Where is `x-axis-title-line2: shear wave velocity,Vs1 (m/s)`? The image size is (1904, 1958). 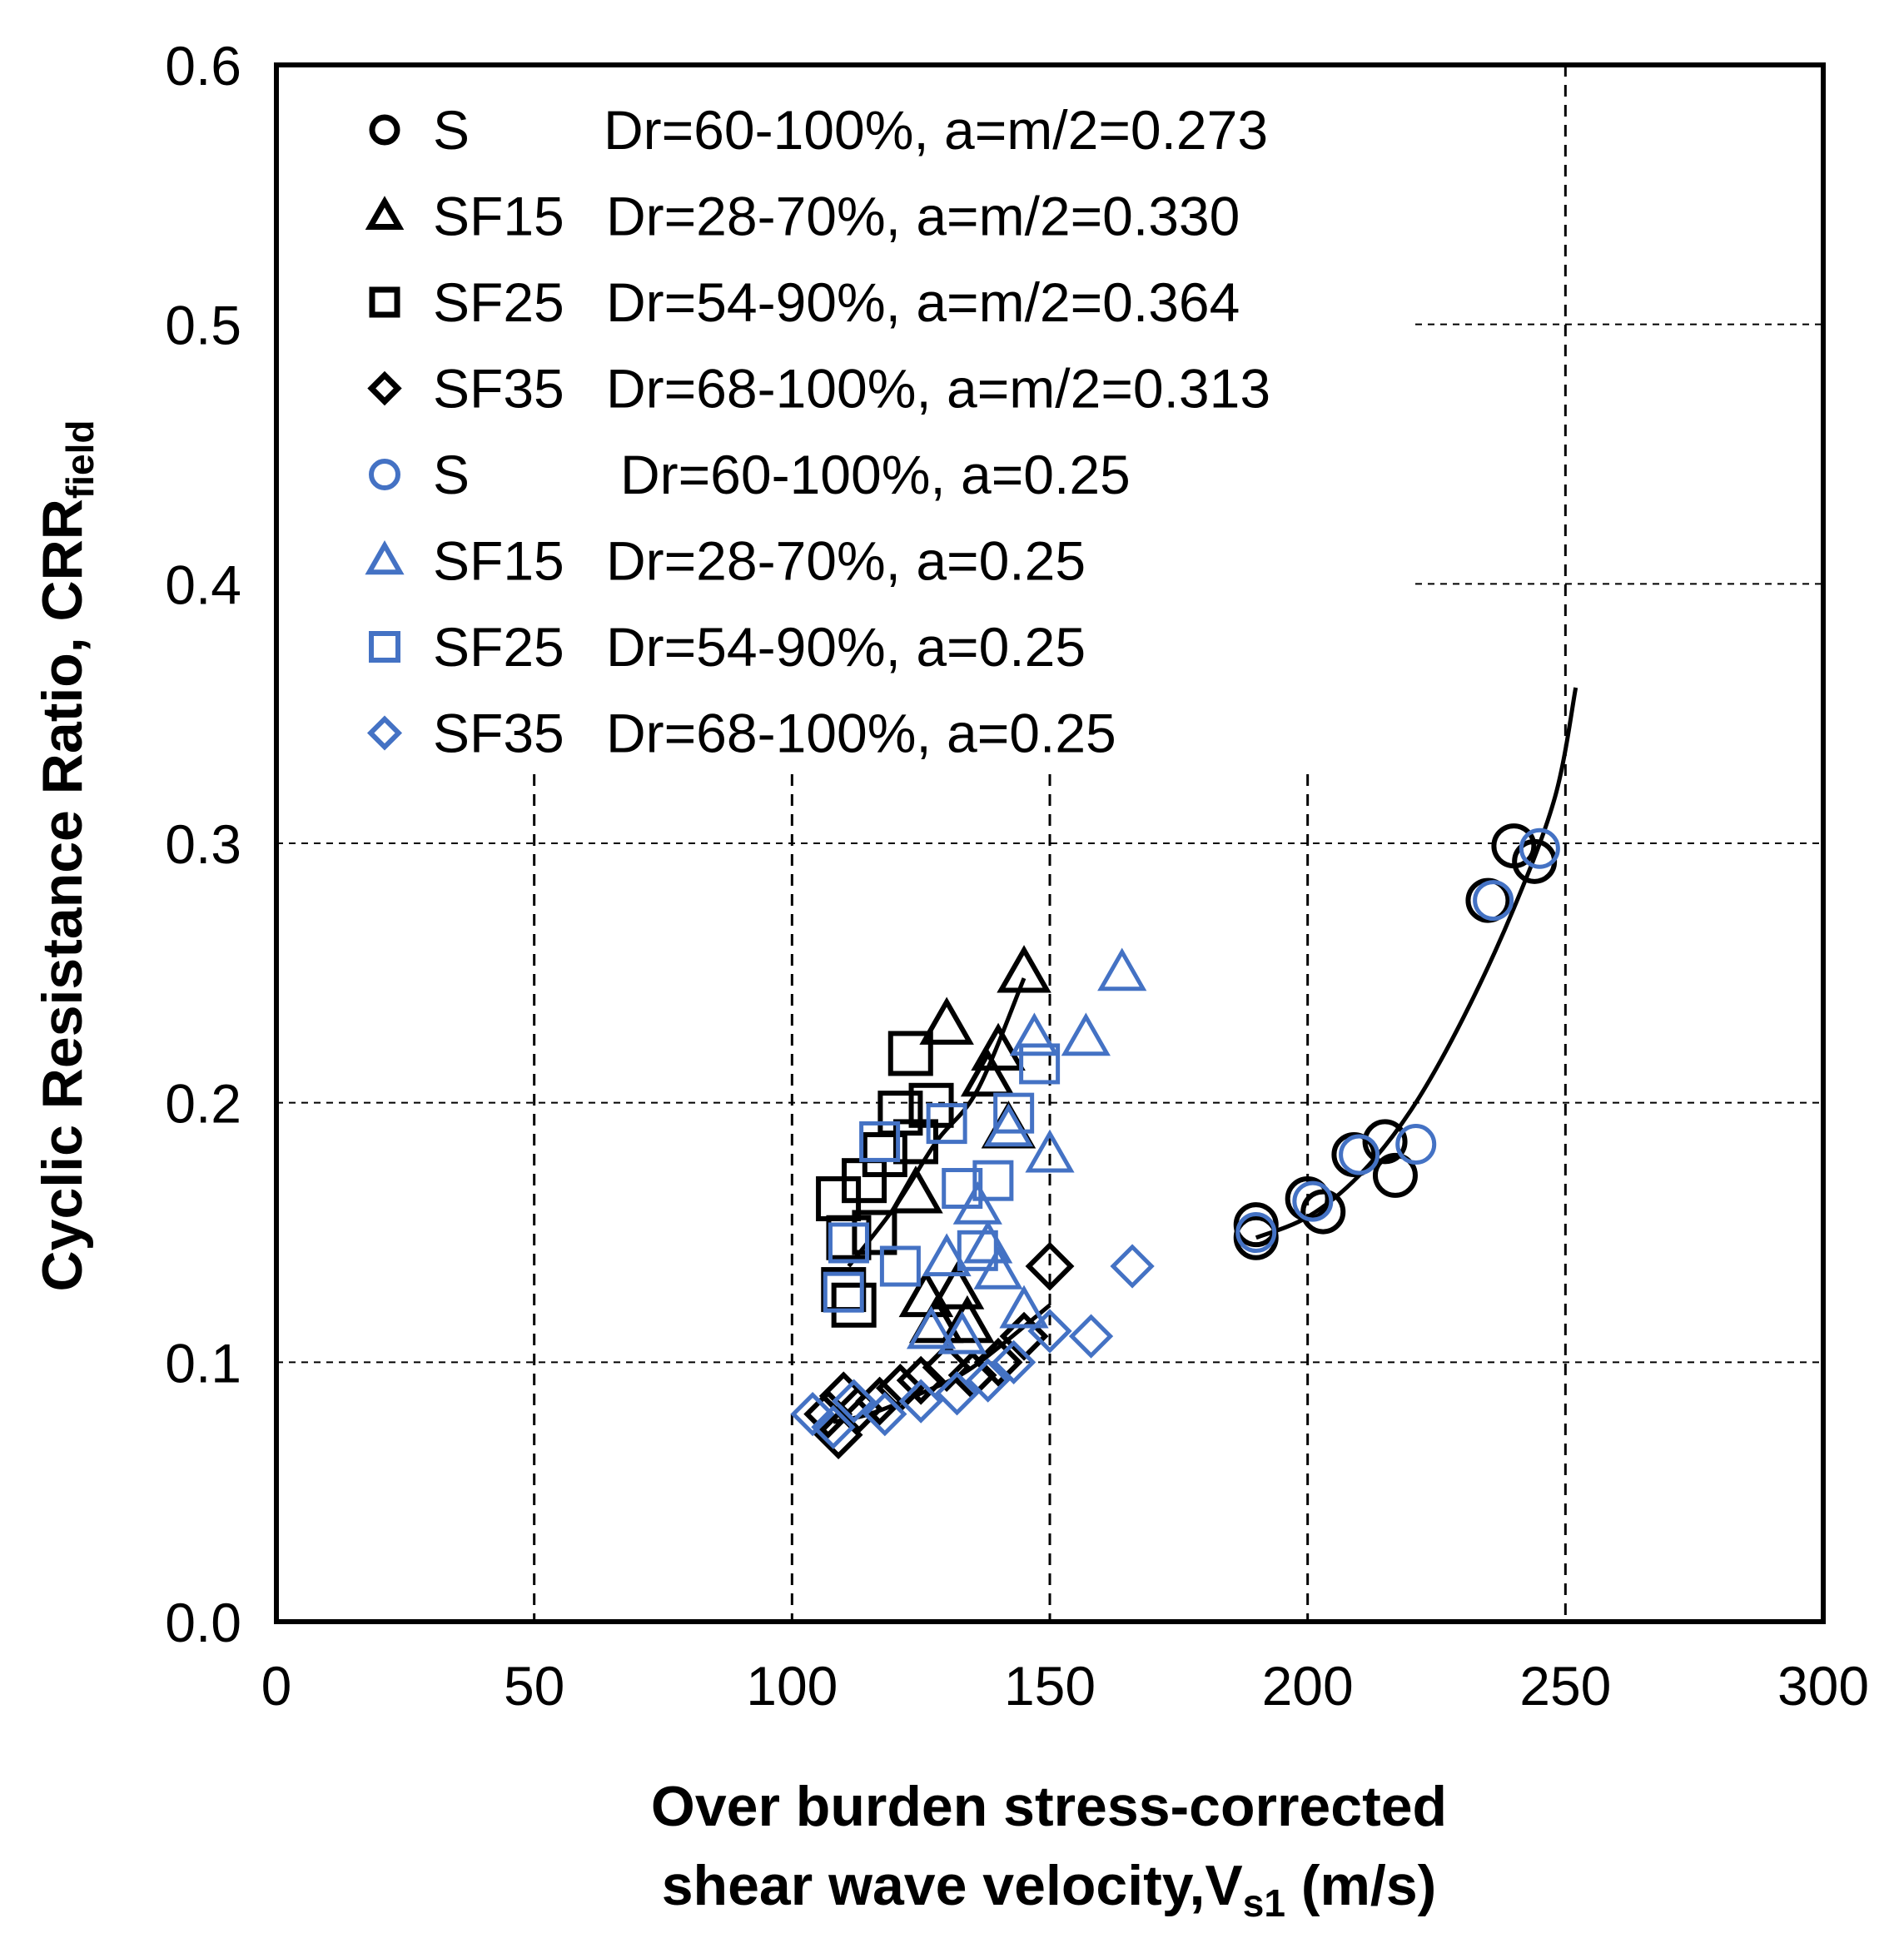
x-axis-title-line2: shear wave velocity,Vs1 (m/s) is located at coordinates (1049, 1889).